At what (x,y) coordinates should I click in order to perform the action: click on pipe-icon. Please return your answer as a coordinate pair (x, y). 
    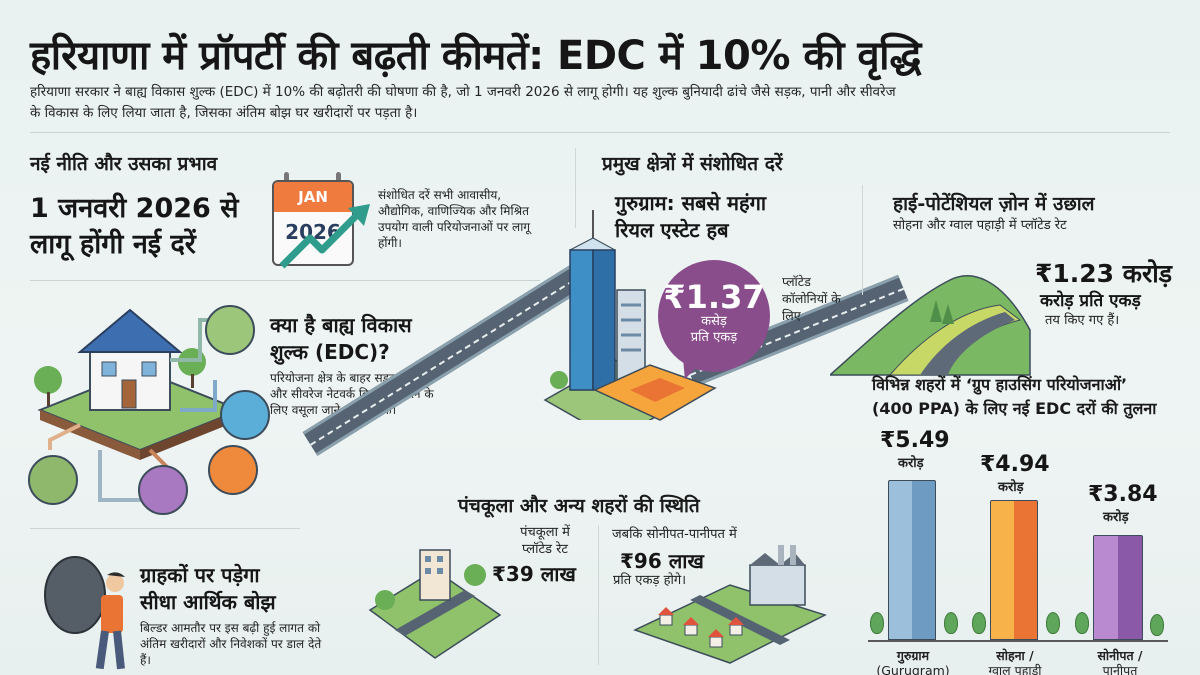
    Looking at the image, I should click on (163, 490).